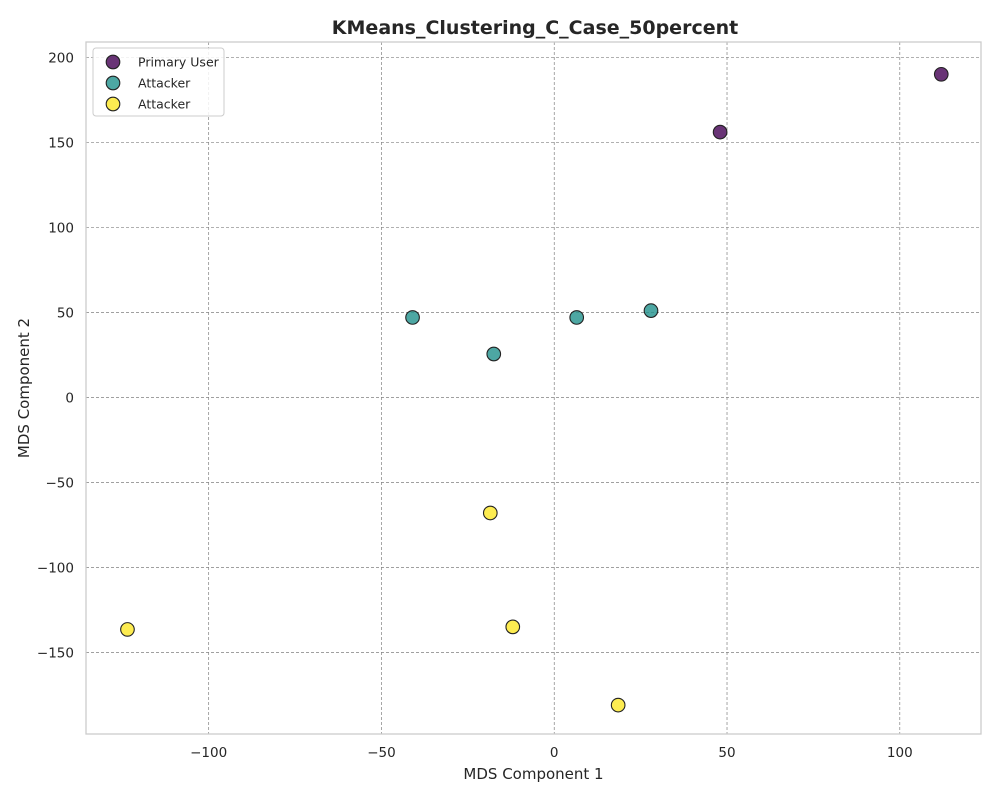  What do you see at coordinates (533, 774) in the screenshot?
I see `x-axis-label: MDS Component 1` at bounding box center [533, 774].